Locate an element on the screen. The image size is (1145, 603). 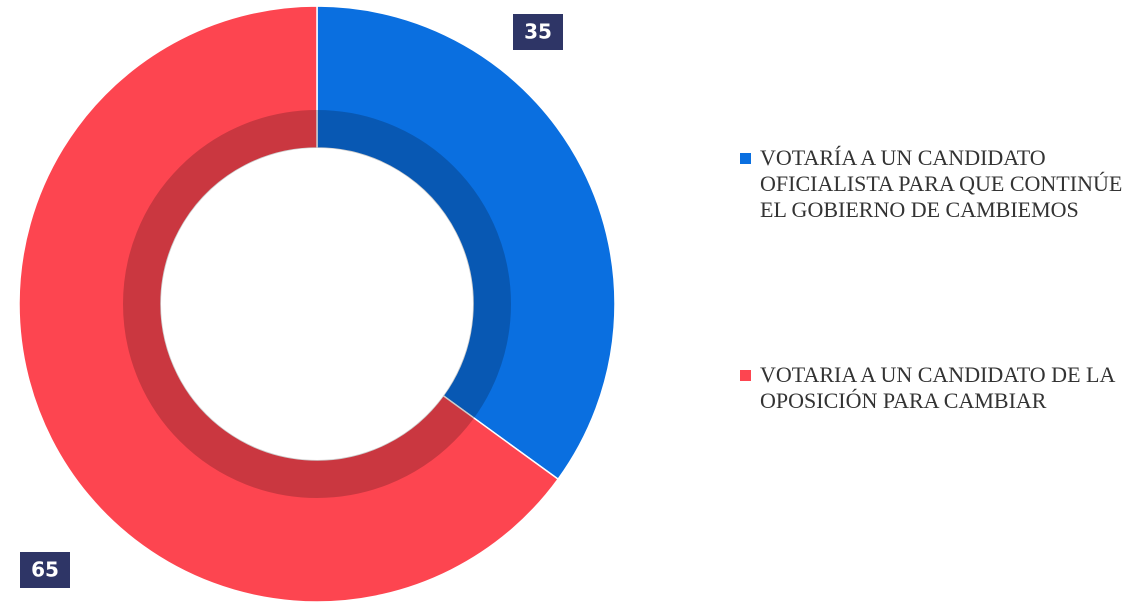
data-label: 65 is located at coordinates (45, 570).